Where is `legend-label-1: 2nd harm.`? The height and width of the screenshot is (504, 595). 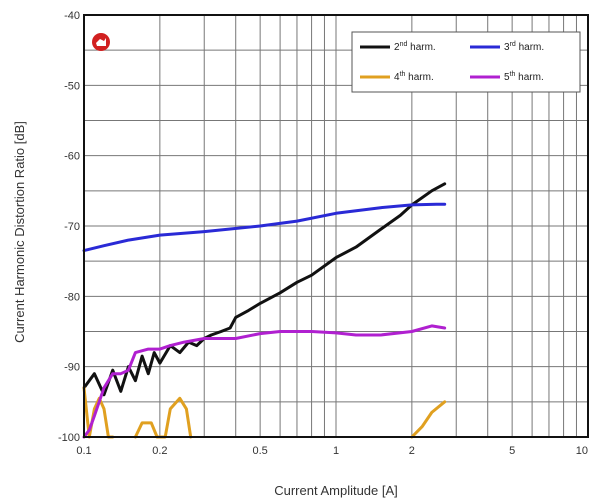 legend-label-1: 2nd harm. is located at coordinates (415, 47).